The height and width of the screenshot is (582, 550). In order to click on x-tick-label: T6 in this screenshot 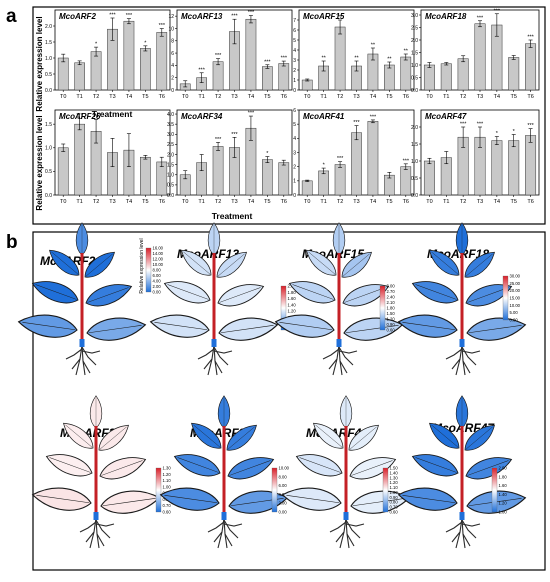, I will do `click(406, 97)`.